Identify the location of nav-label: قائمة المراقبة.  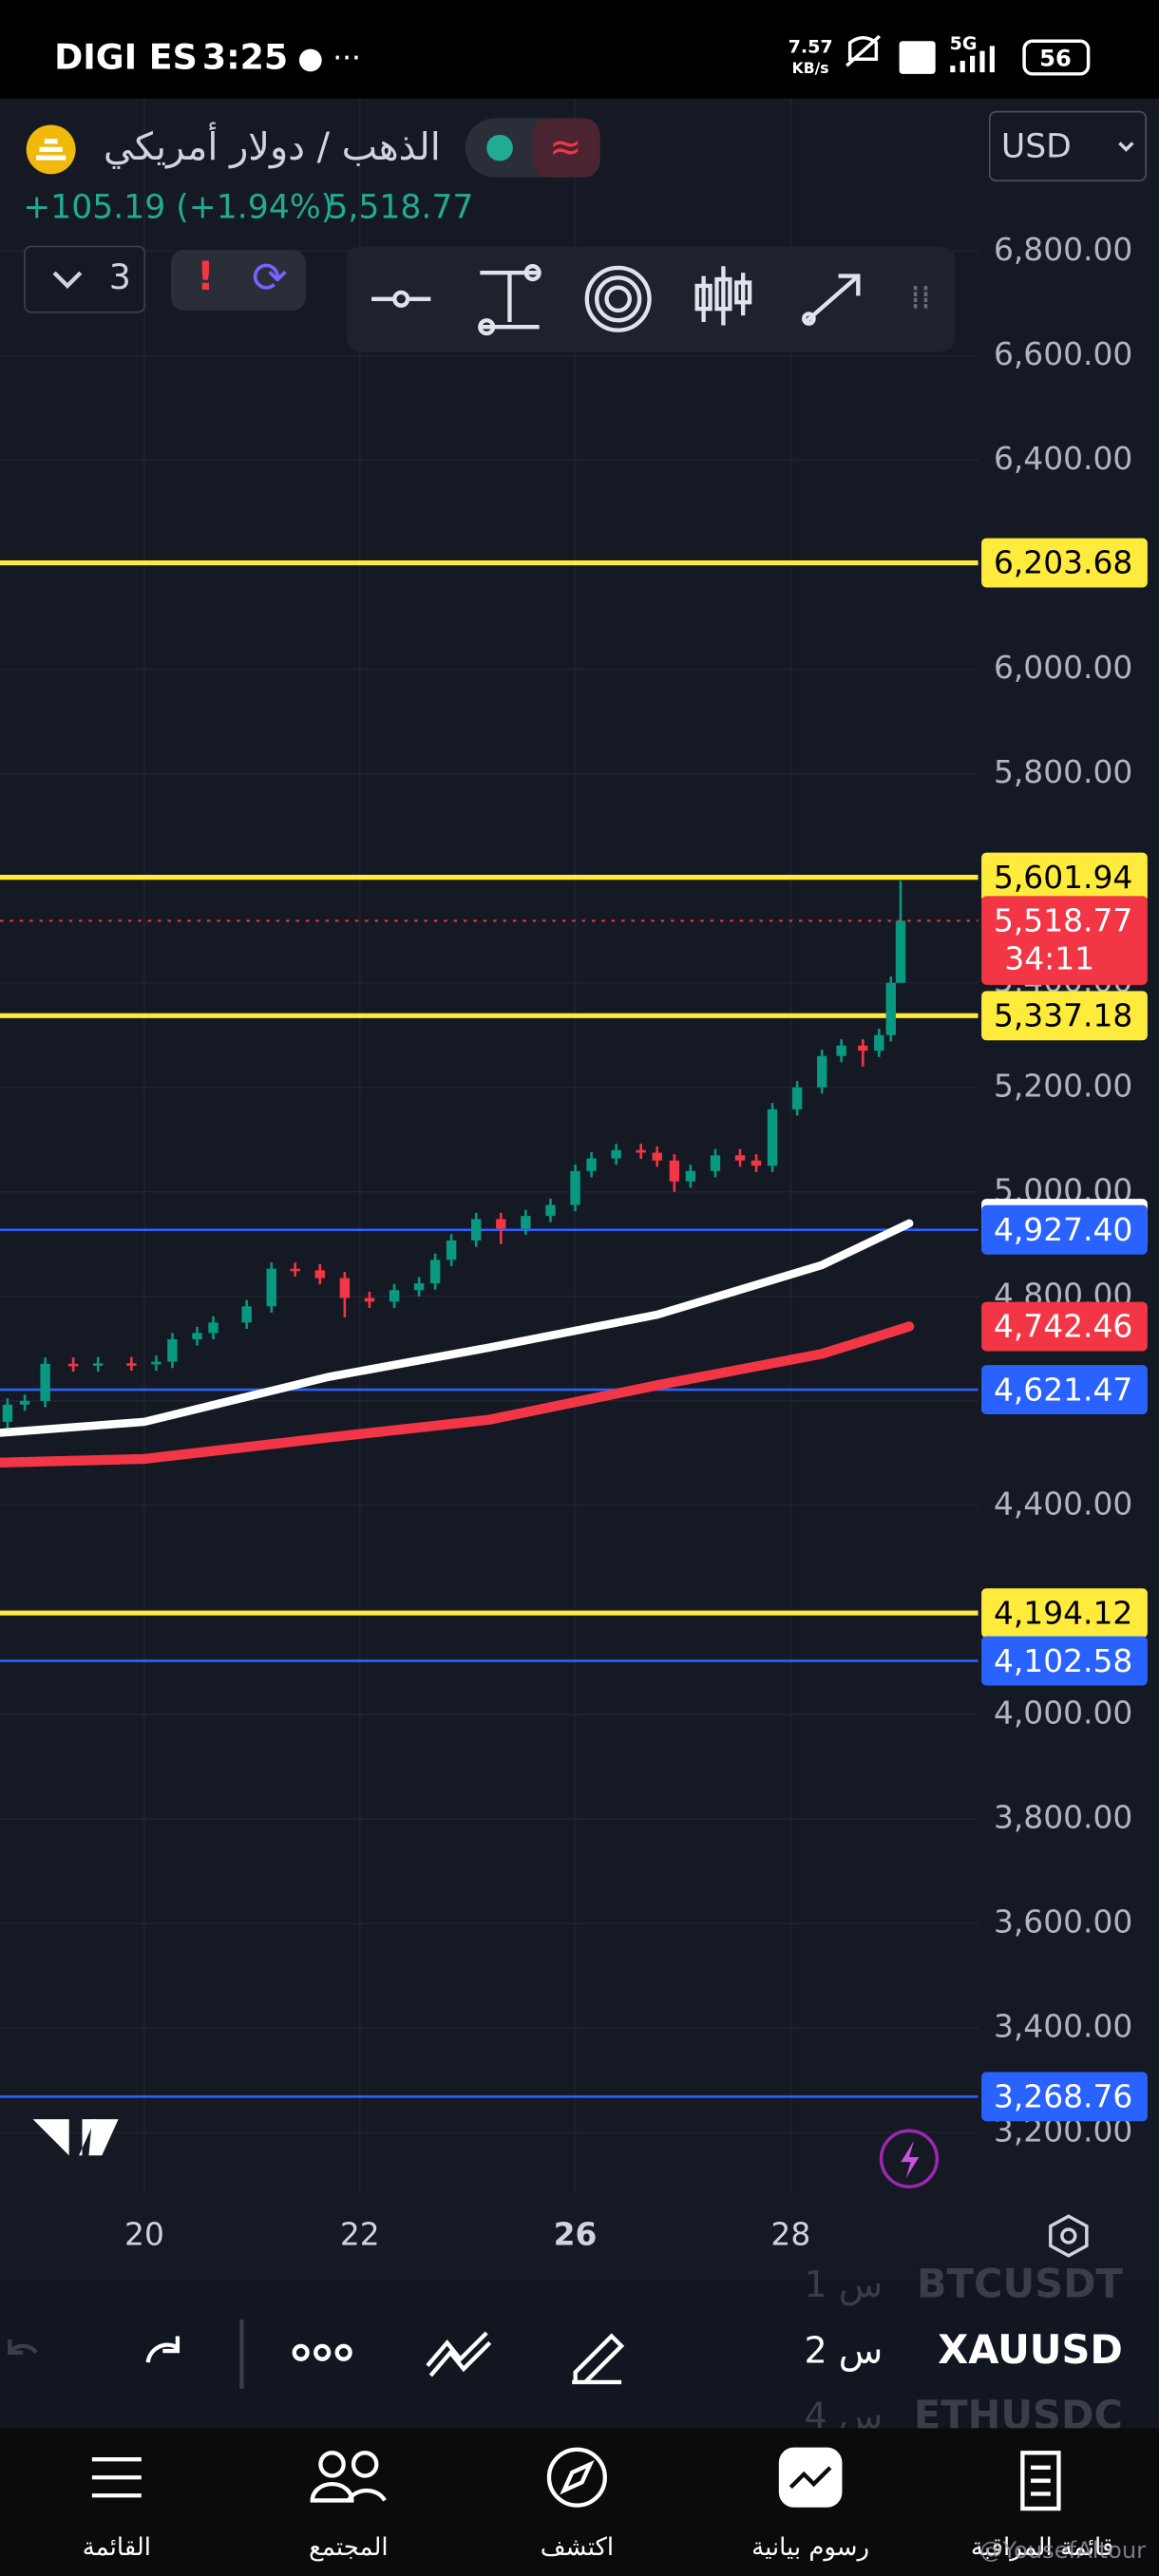
(1042, 2547).